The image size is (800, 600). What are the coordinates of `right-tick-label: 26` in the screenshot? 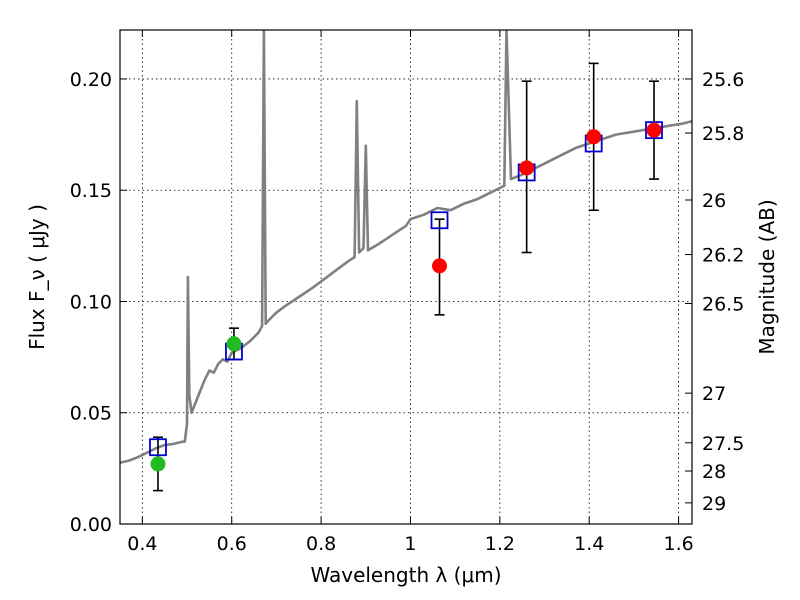 It's located at (714, 201).